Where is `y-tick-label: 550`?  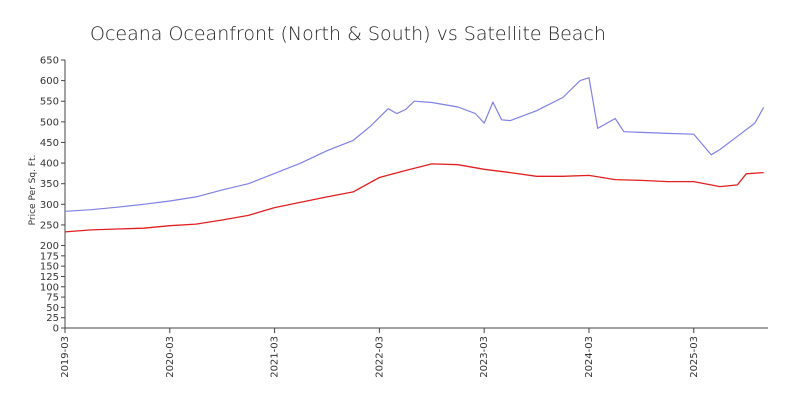 y-tick-label: 550 is located at coordinates (49, 102).